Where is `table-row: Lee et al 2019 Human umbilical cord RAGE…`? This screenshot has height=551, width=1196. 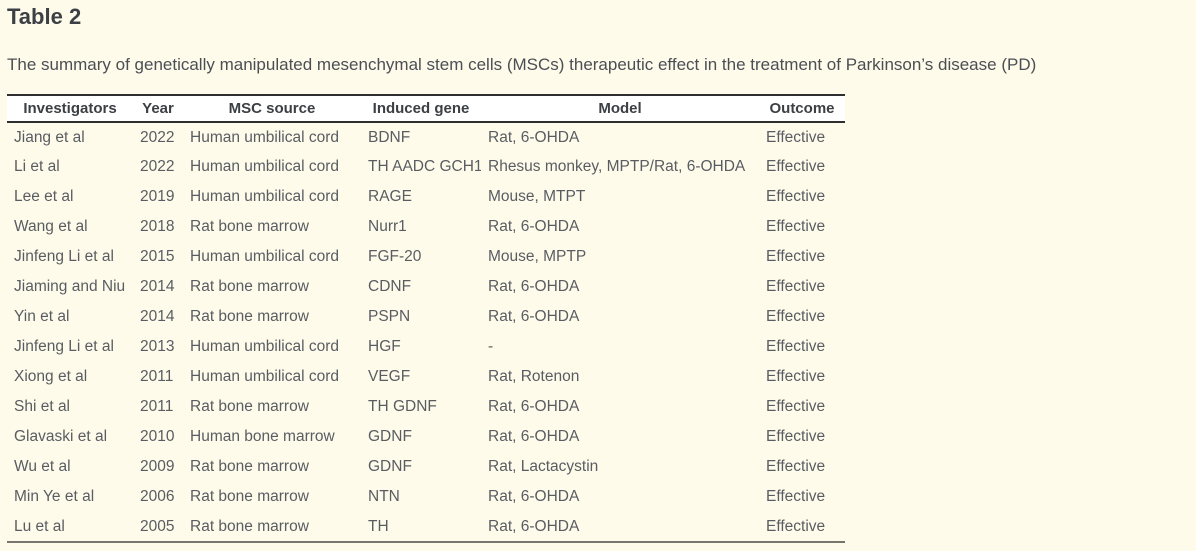
table-row: Lee et al 2019 Human umbilical cord RAGE… is located at coordinates (426, 197).